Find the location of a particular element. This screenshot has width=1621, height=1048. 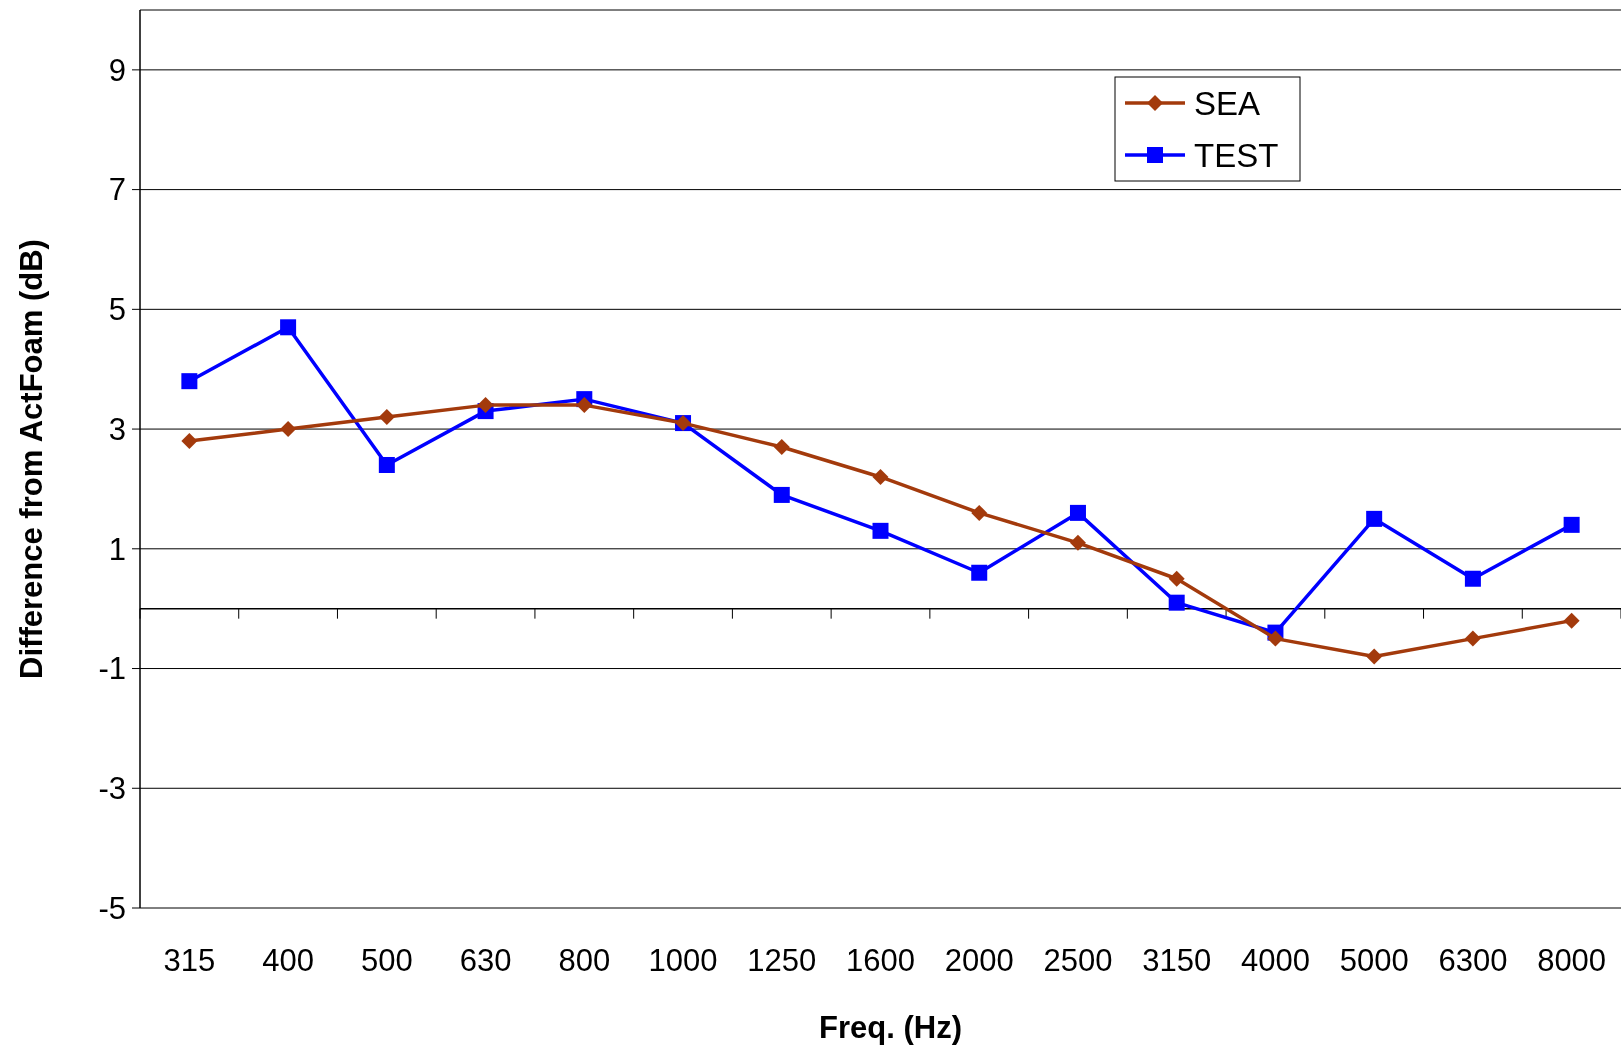

x-tick-label: 2000 is located at coordinates (979, 960).